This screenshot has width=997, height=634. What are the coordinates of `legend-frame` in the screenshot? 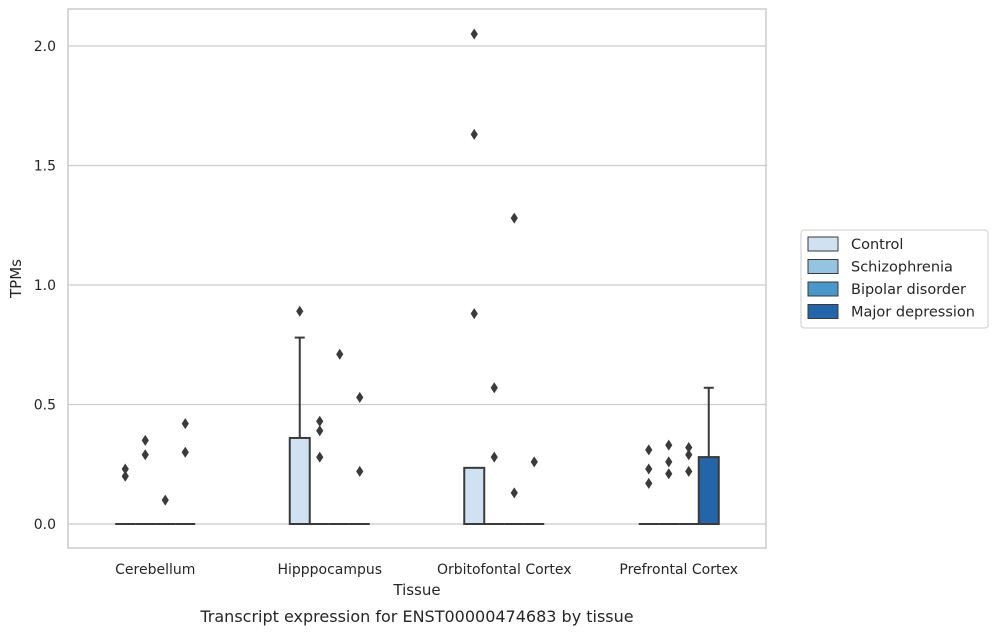 It's located at (894, 279).